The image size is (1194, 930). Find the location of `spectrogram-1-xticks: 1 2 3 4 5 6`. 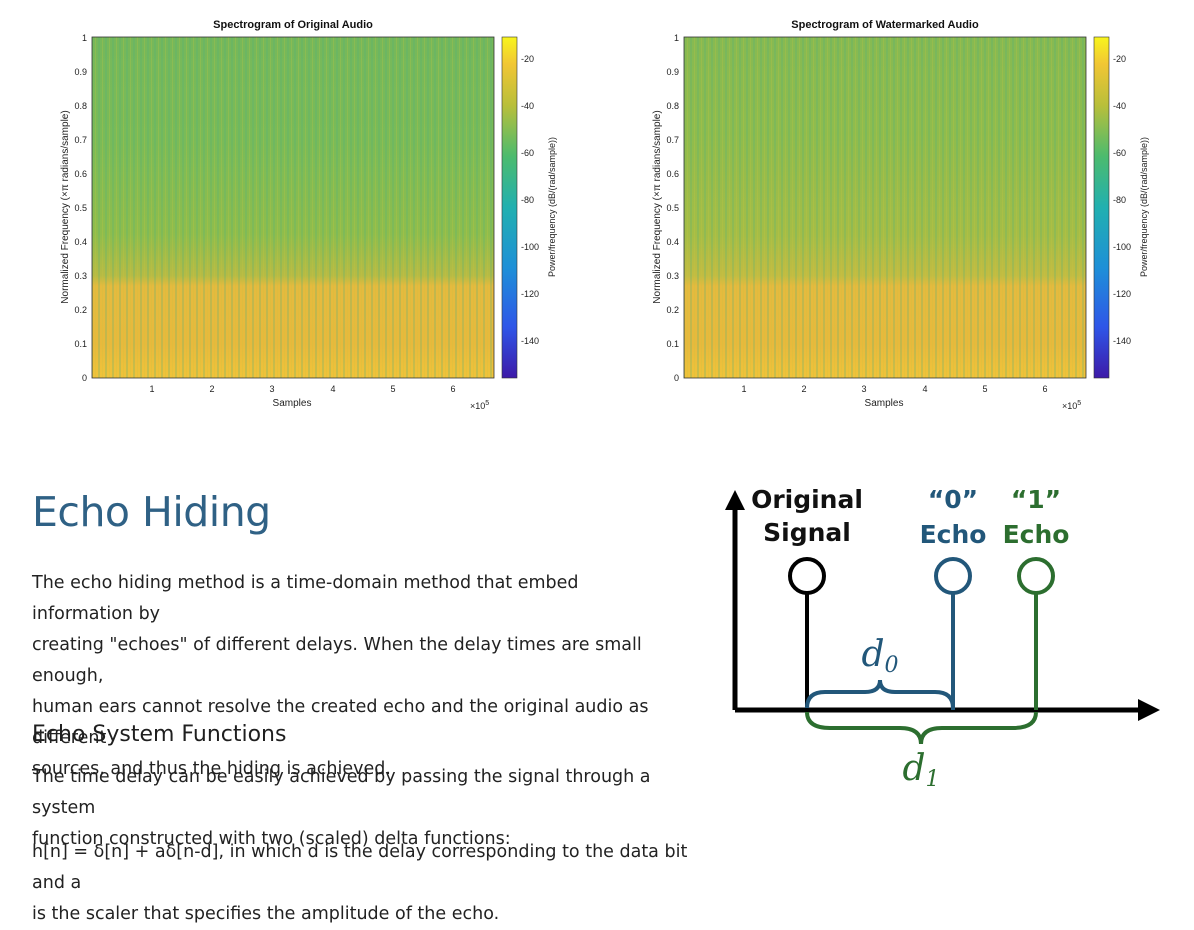

spectrogram-1-xticks: 1 2 3 4 5 6 is located at coordinates (302, 389).